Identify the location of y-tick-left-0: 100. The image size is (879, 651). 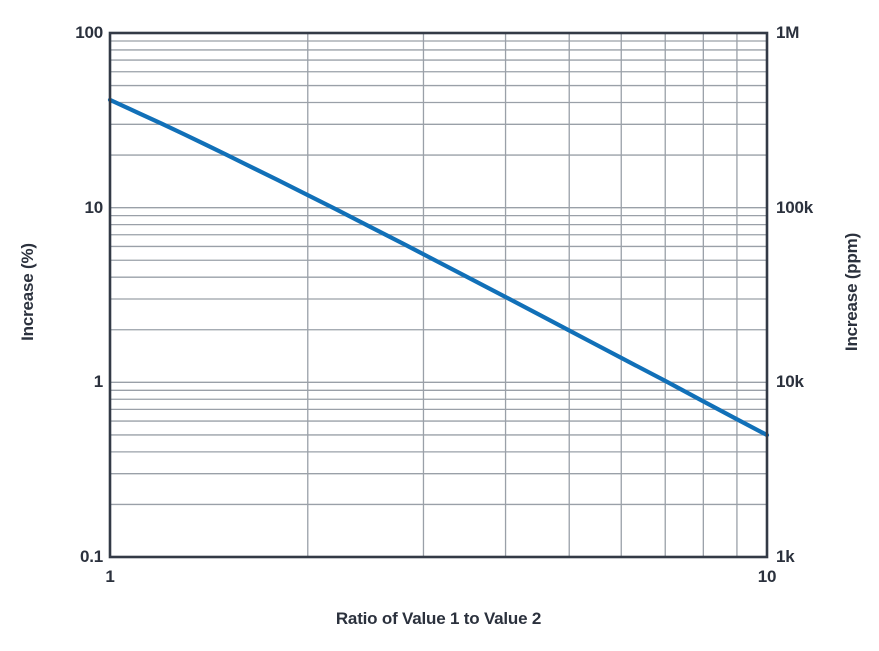
(89, 32).